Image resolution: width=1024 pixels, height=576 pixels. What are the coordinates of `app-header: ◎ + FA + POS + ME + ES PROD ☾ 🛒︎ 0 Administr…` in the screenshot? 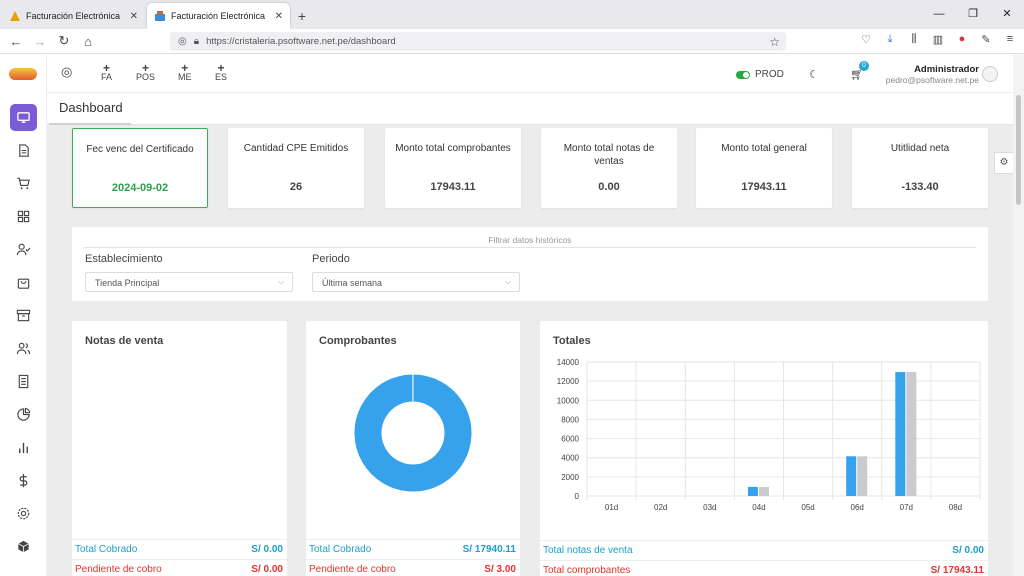 It's located at (530, 74).